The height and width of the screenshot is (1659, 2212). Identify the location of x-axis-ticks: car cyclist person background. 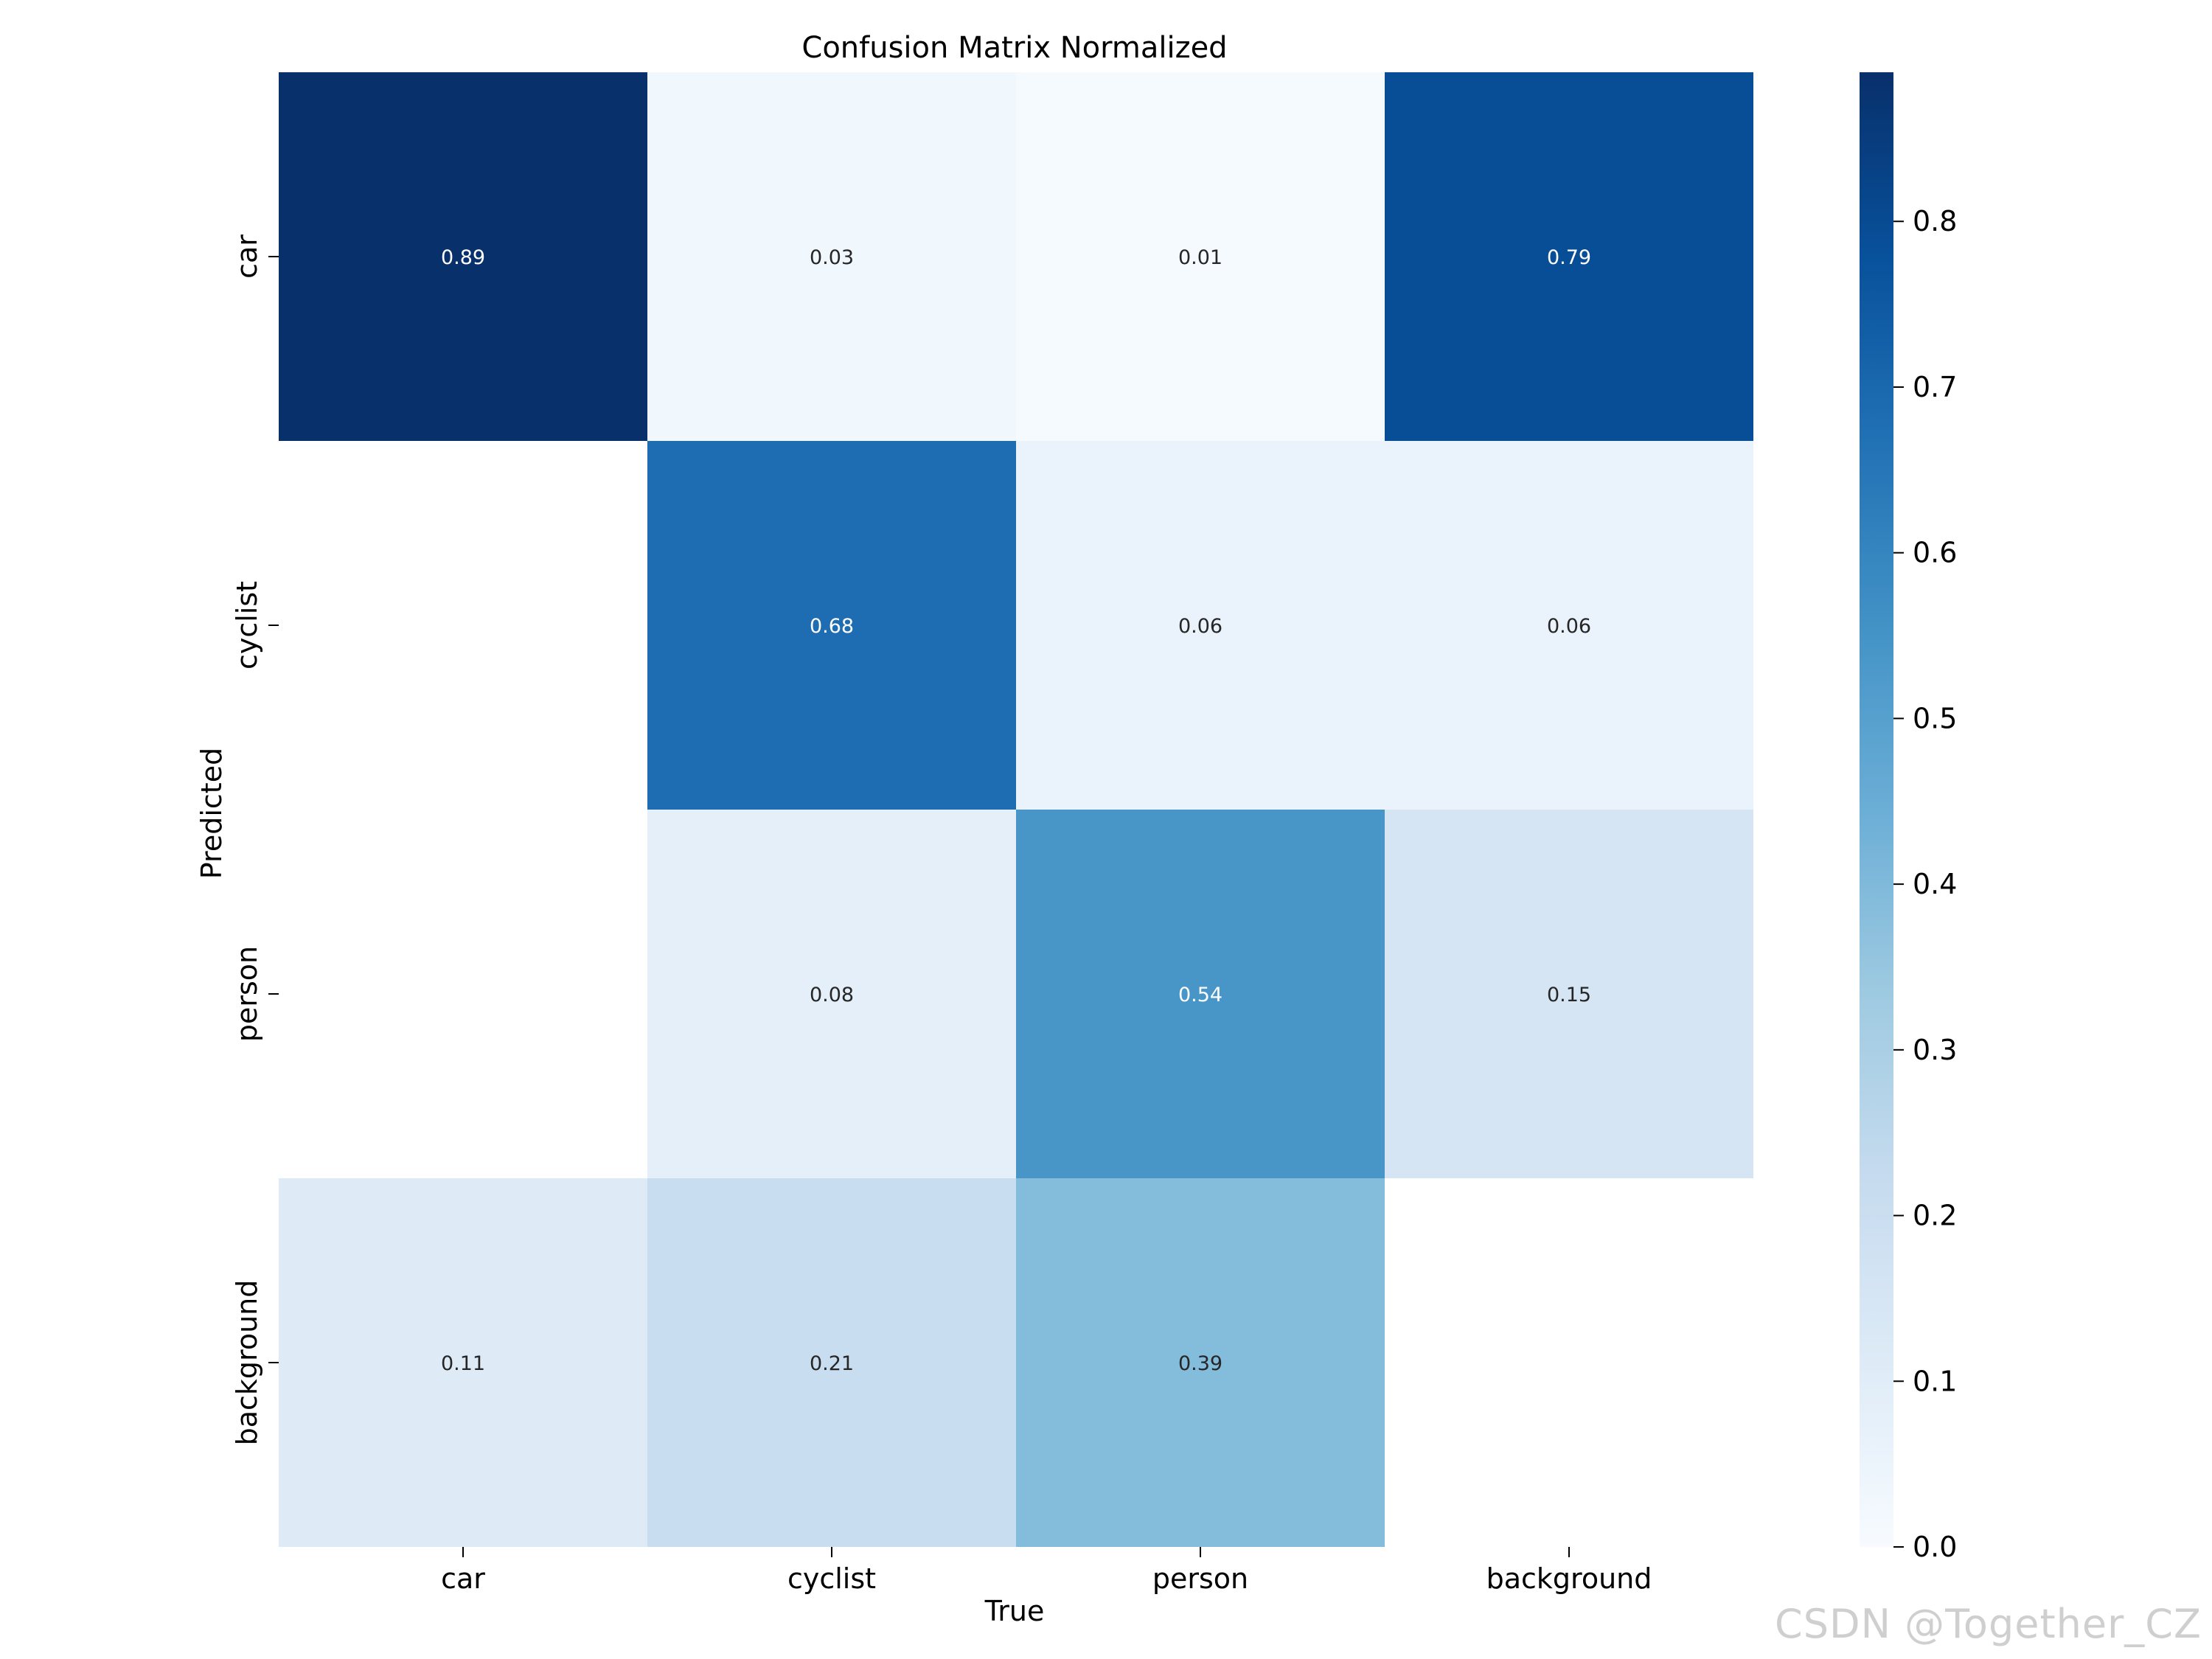
(1046, 1571).